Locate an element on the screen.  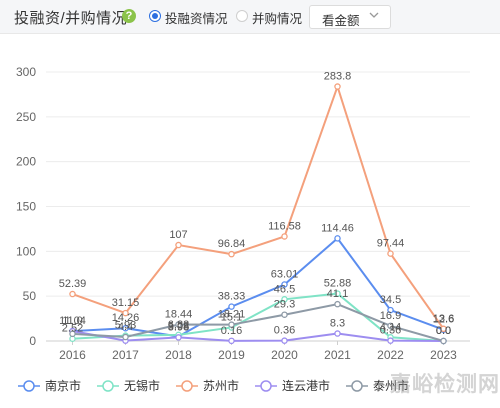
chart-header: 投融资/并购情况 ? 投融资情况 并购情况 看金额 is located at coordinates (250, 17).